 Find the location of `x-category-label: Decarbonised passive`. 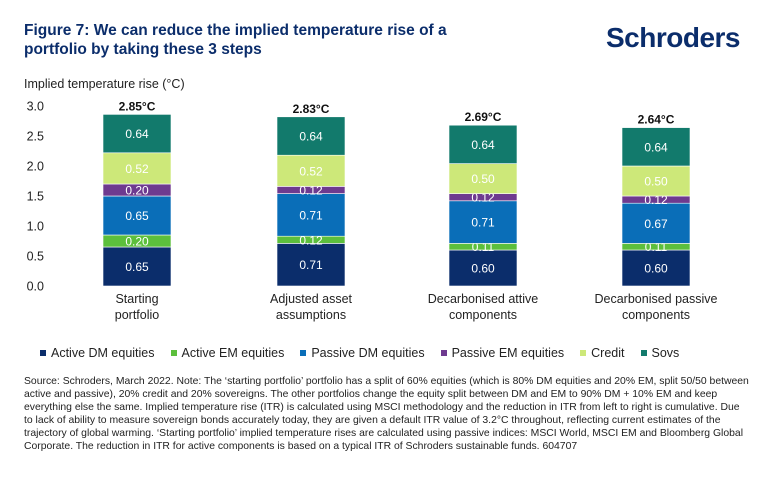

x-category-label: Decarbonised passive is located at coordinates (656, 299).